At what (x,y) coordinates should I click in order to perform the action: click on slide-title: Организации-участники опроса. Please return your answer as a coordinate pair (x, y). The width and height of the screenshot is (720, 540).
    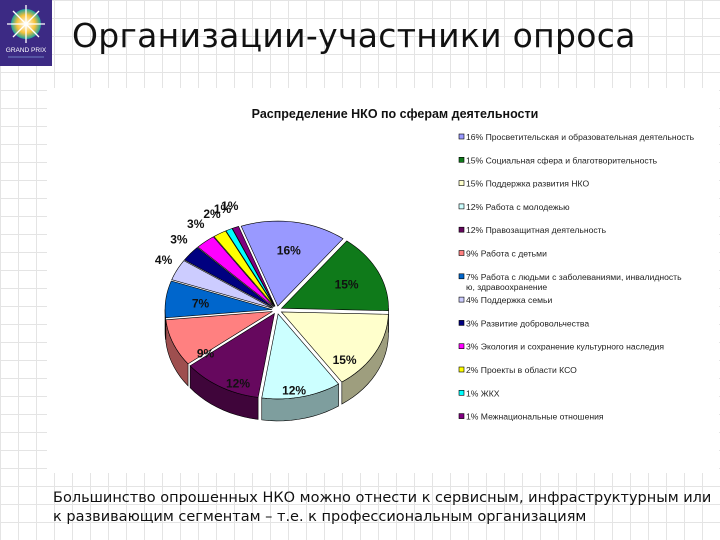
    Looking at the image, I should click on (354, 35).